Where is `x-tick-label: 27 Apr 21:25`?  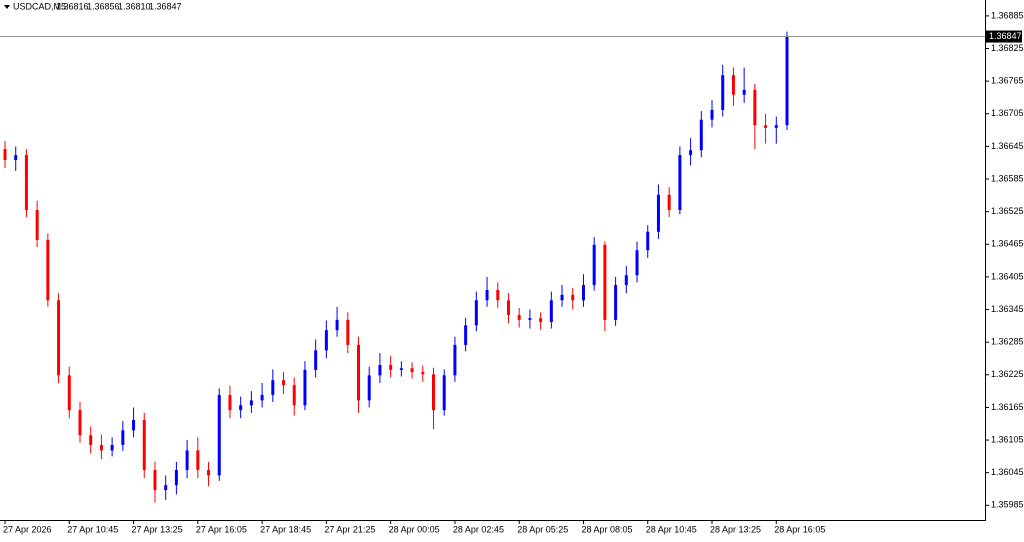 x-tick-label: 27 Apr 21:25 is located at coordinates (349, 529).